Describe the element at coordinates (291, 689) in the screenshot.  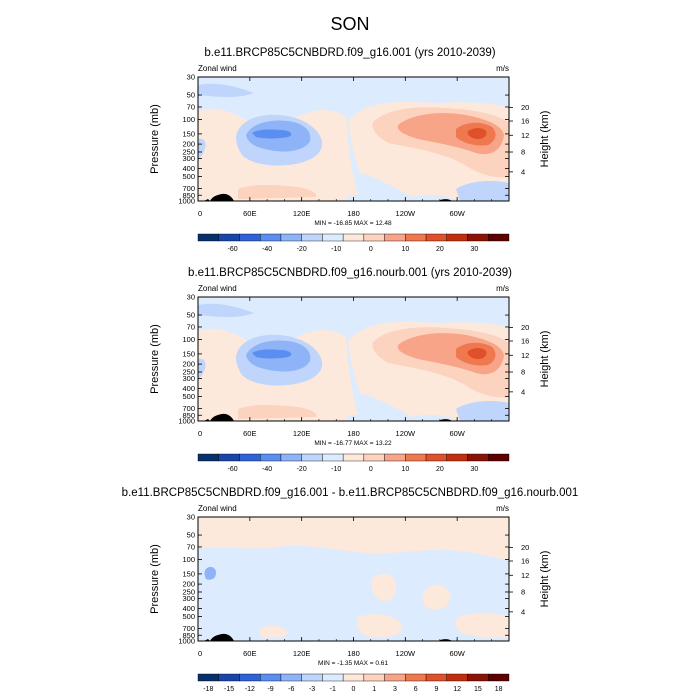
I see `colorbar-label: -6` at that location.